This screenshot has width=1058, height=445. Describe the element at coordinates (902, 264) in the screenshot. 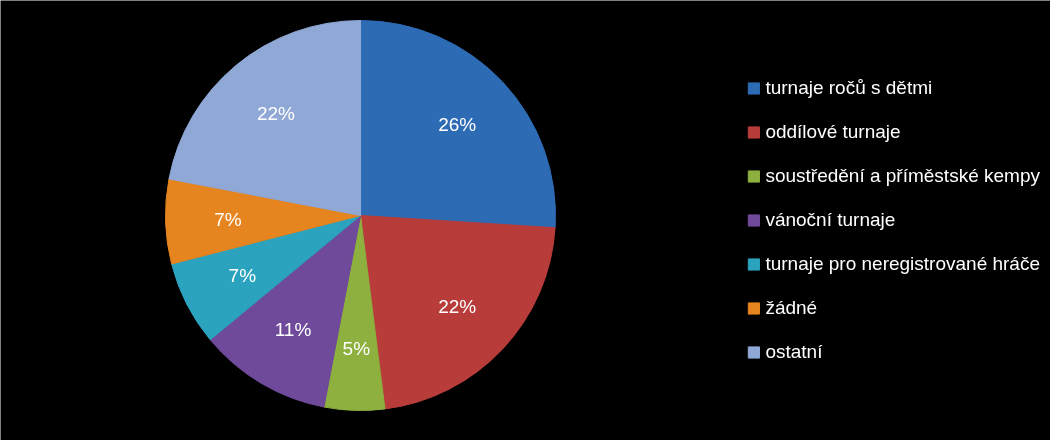

I see `legend-label: turnaje pro neregistrované hráče` at that location.